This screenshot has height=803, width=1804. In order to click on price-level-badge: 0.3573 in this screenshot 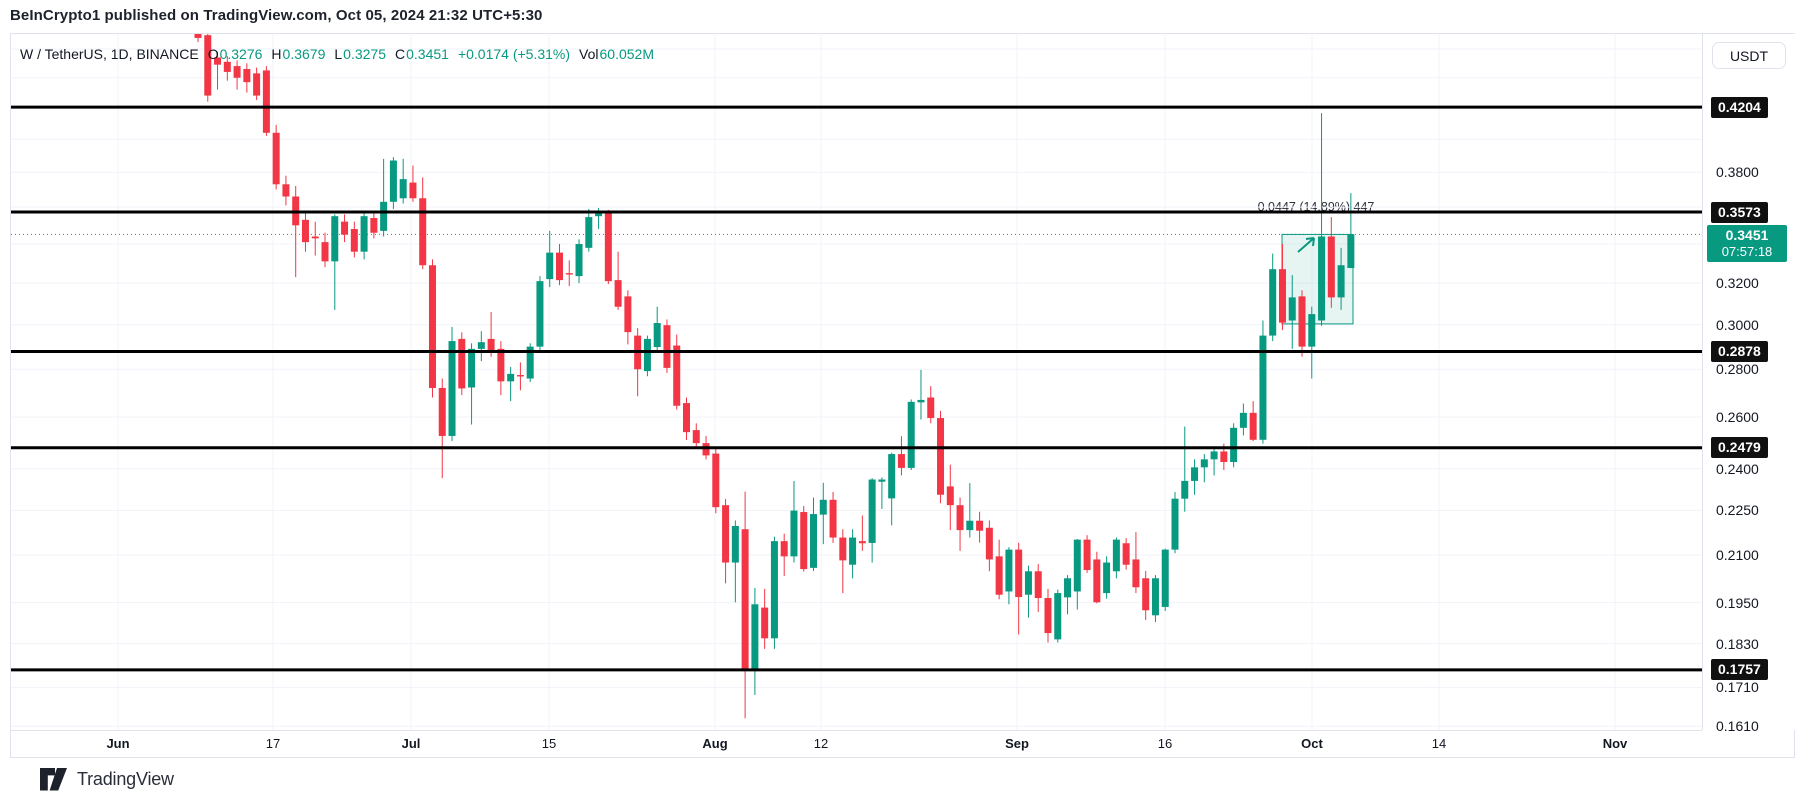, I will do `click(1739, 212)`.